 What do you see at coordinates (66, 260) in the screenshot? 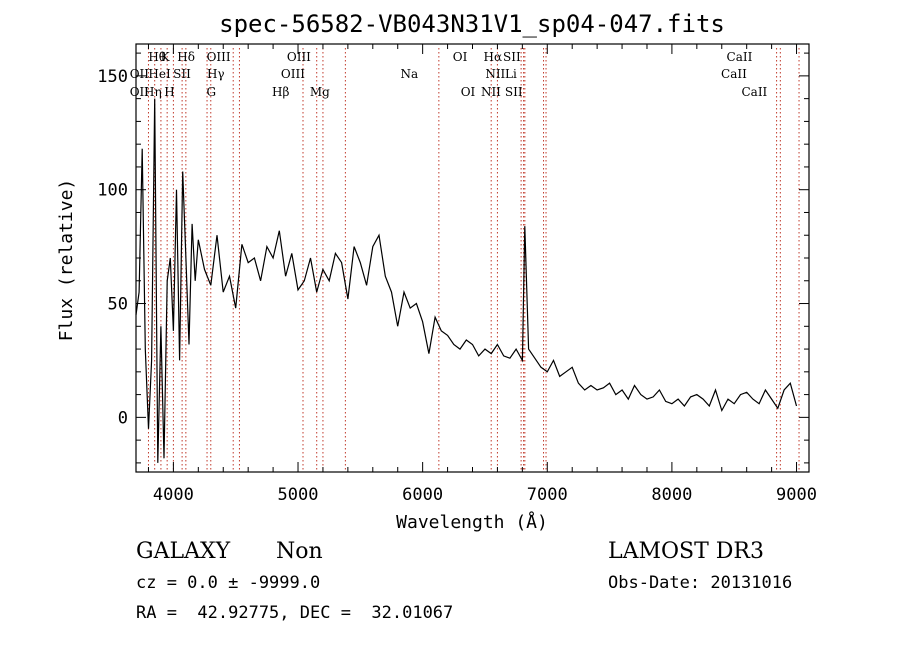
I see `y-axis-label: Flux (relative)` at bounding box center [66, 260].